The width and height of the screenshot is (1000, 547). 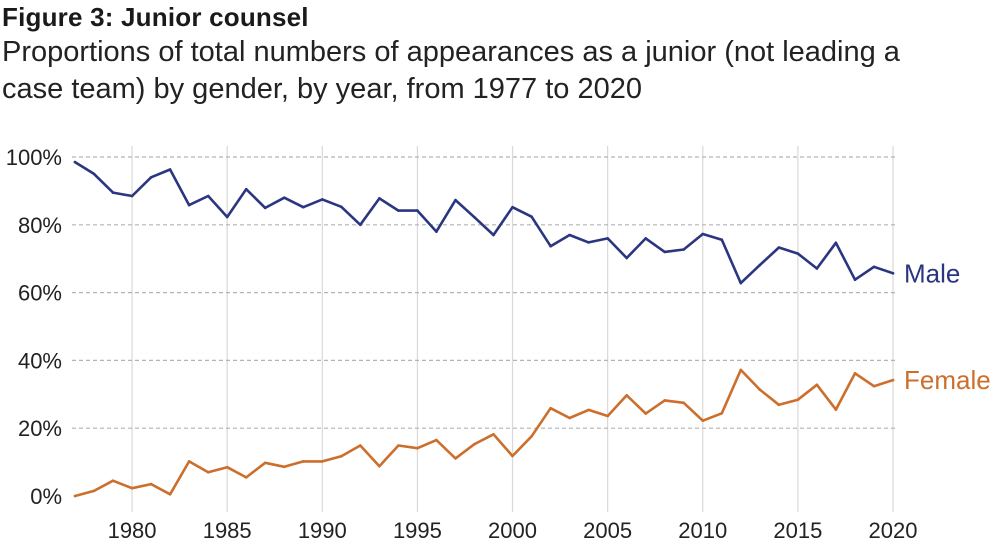 What do you see at coordinates (46, 496) in the screenshot?
I see `y-tick-label: 0%` at bounding box center [46, 496].